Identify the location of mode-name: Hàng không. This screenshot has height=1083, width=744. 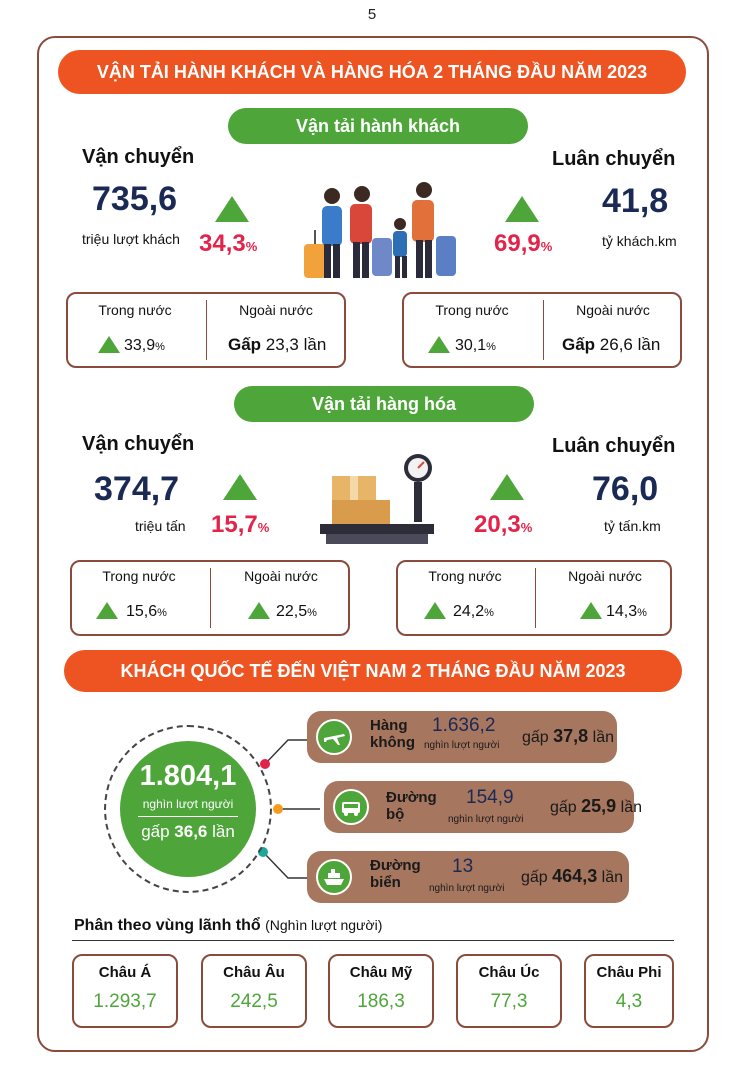
(392, 734).